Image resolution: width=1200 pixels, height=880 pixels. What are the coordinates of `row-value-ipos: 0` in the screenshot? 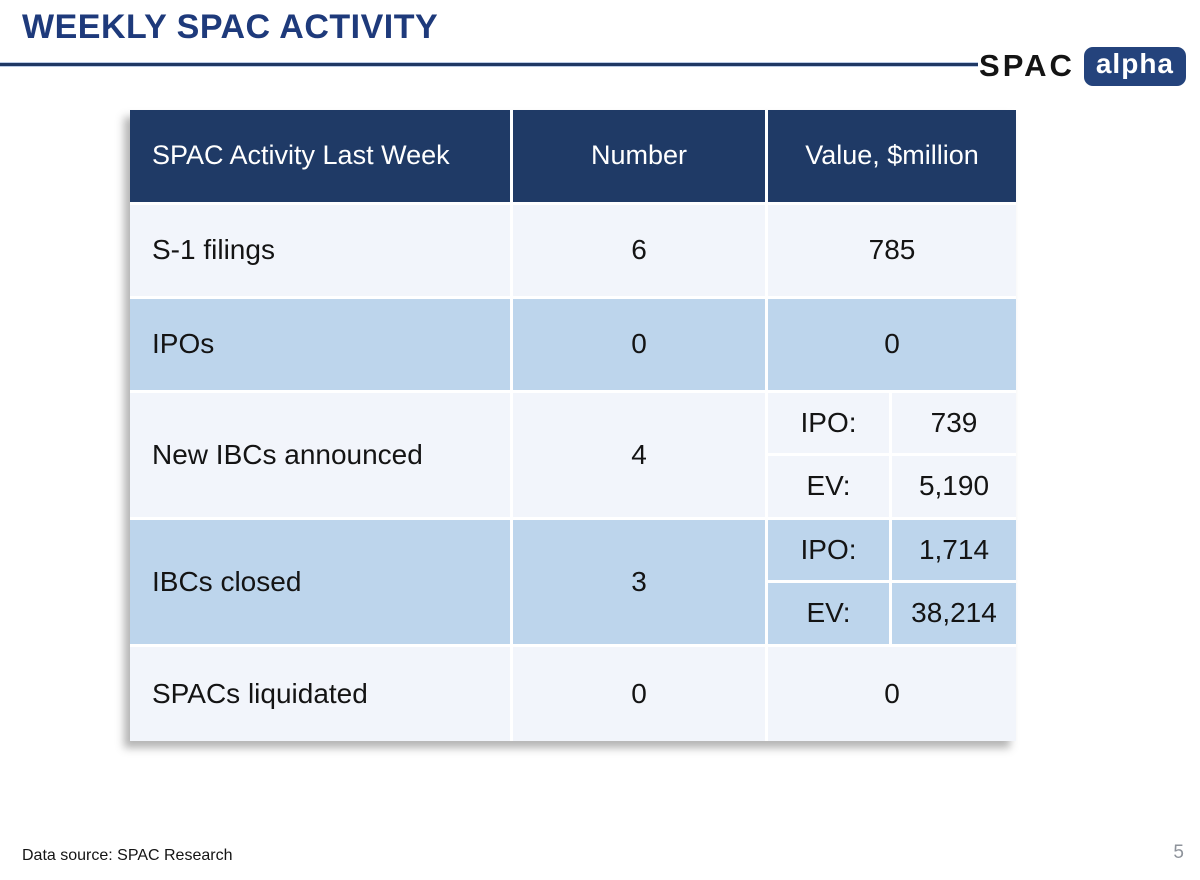 It's located at (892, 344).